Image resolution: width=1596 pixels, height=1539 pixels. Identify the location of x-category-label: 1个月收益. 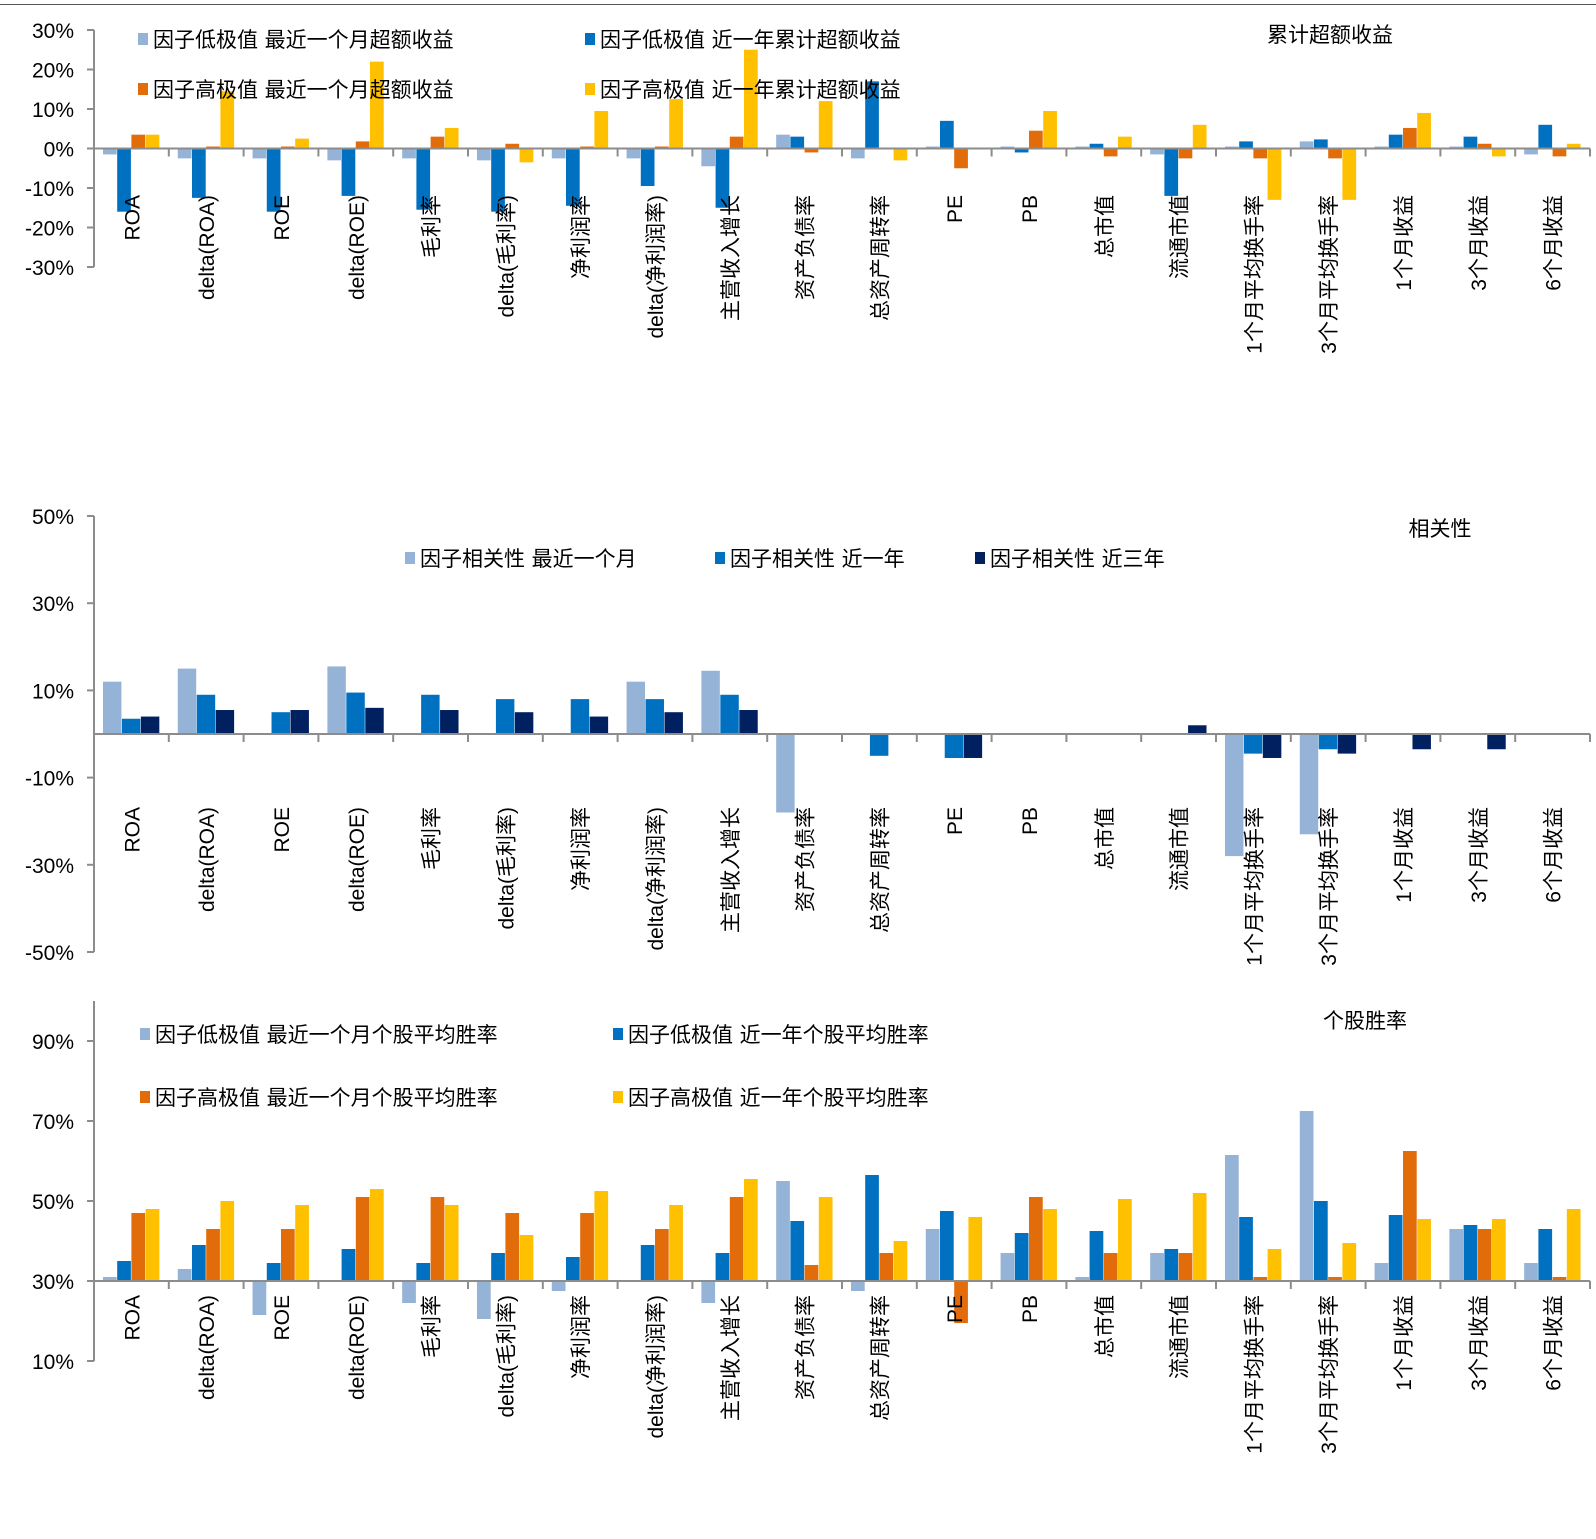
(1404, 243).